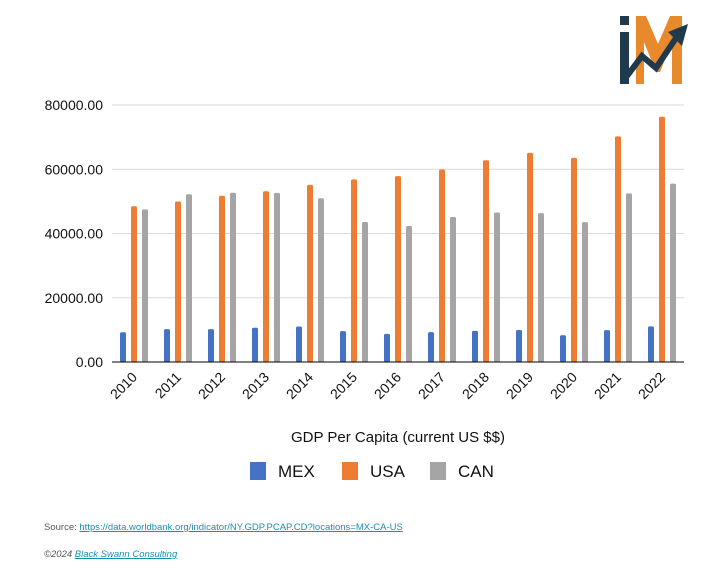 The image size is (720, 576). What do you see at coordinates (388, 471) in the screenshot?
I see `legend-label-usa: USA` at bounding box center [388, 471].